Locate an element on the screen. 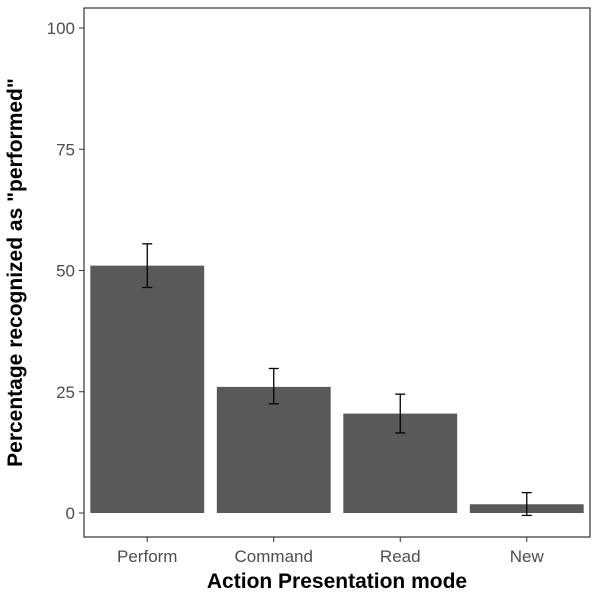 This screenshot has height=597, width=601. y-tick-label: 50 is located at coordinates (65, 271).